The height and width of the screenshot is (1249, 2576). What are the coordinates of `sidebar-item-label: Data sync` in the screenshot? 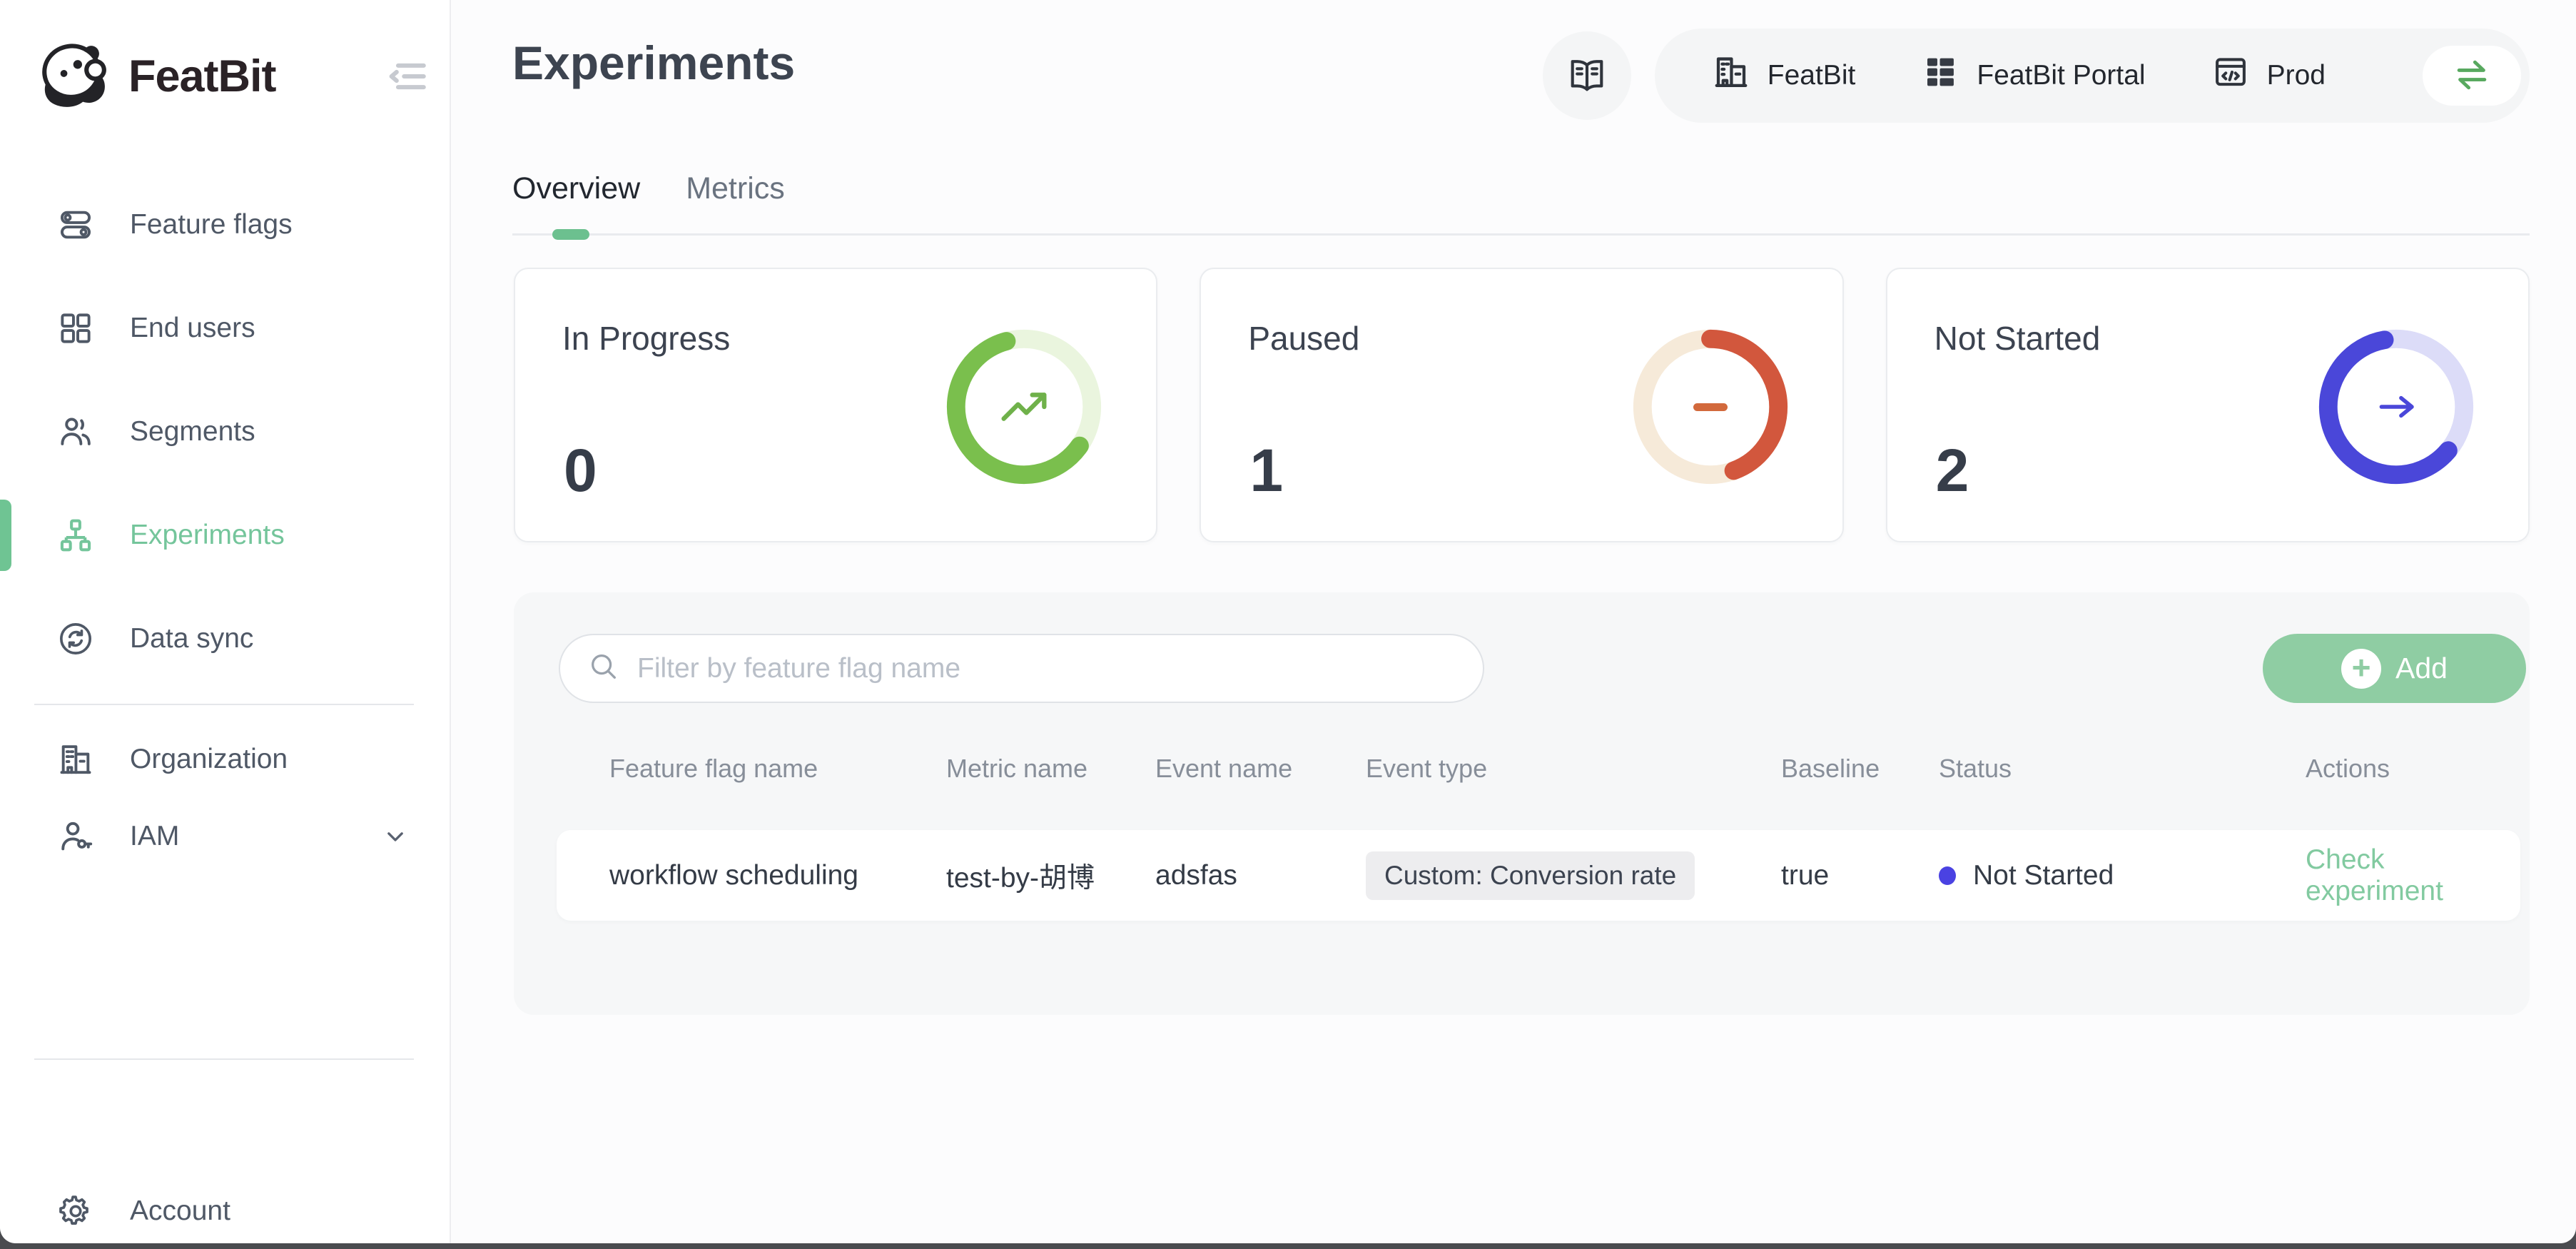 It's located at (192, 638).